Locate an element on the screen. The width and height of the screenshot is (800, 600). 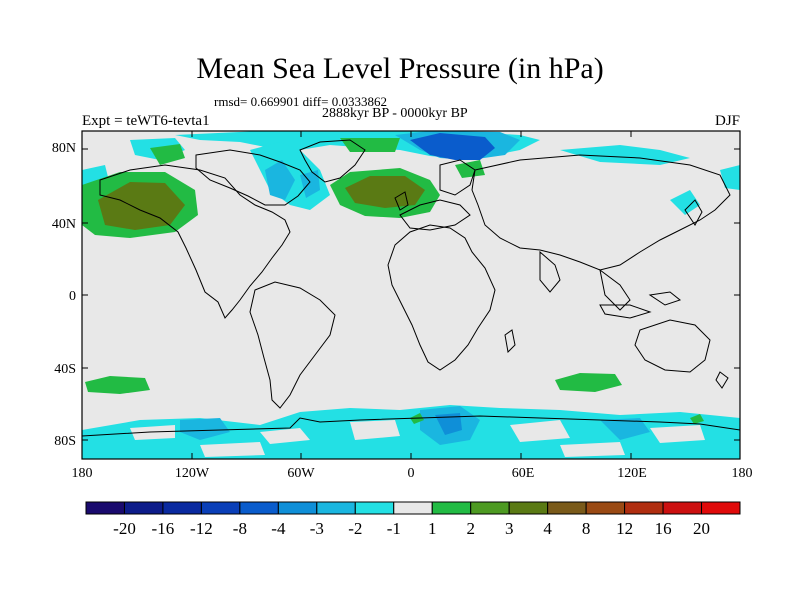
lon-label-60w: 60W is located at coordinates (301, 473).